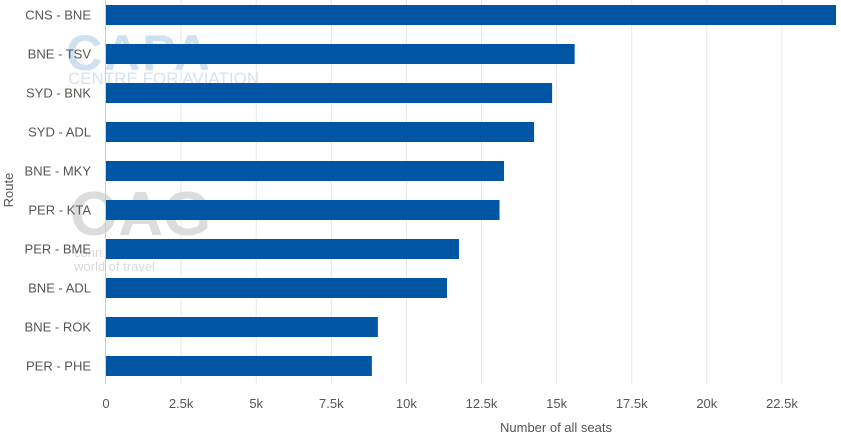 This screenshot has width=841, height=441. Describe the element at coordinates (59, 288) in the screenshot. I see `y-tick-label: BNE - ADL` at that location.